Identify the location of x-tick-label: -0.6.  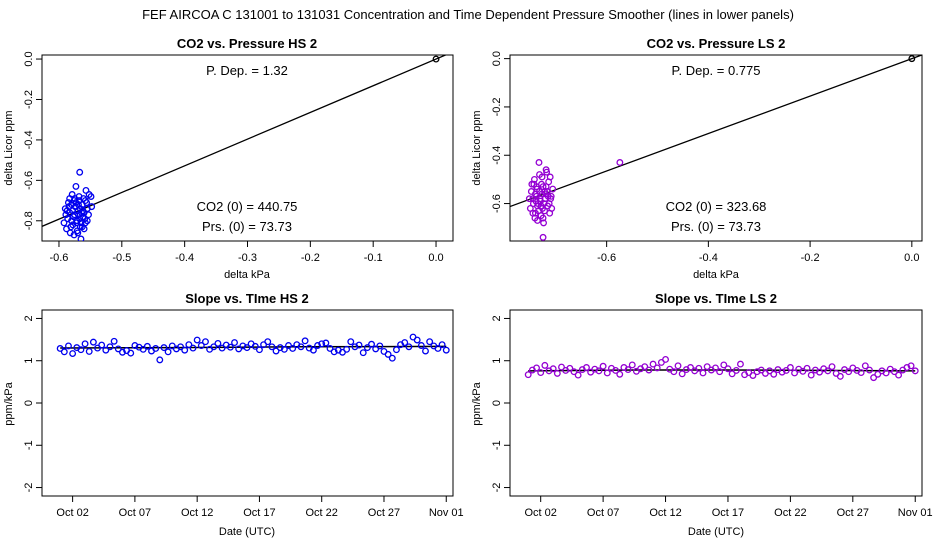
(606, 258).